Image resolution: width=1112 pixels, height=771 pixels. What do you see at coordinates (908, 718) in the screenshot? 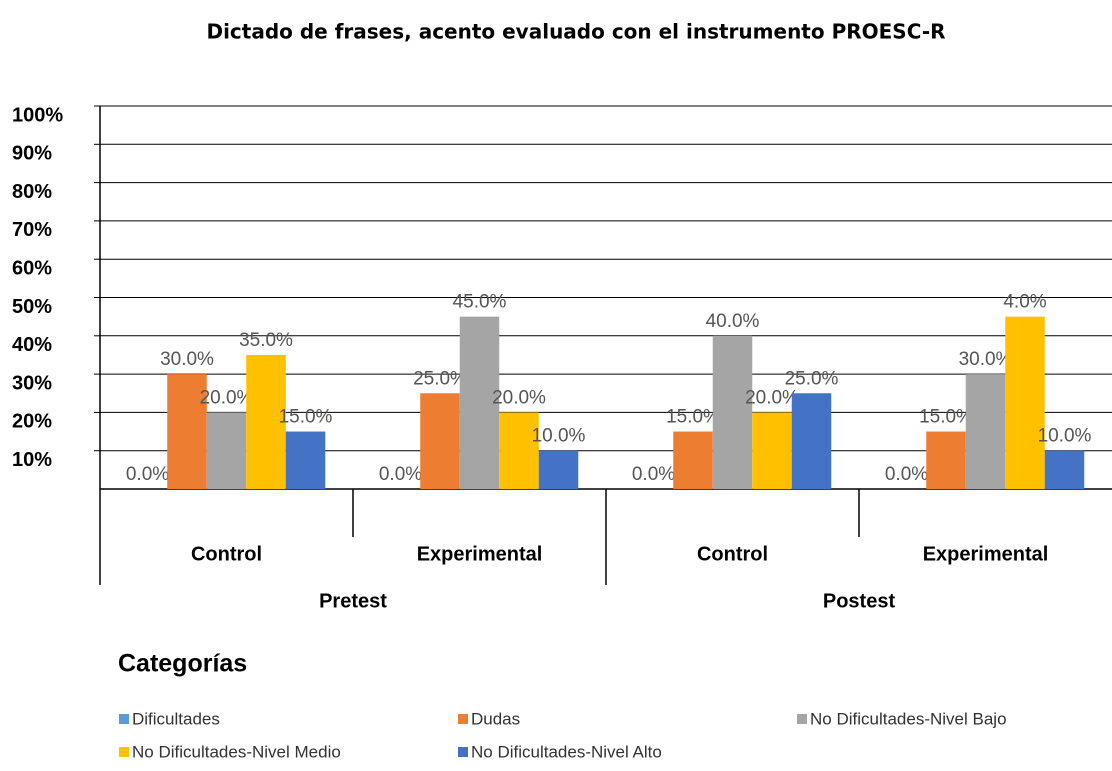
I see `legend-label: No Dificultades-Nivel Bajo` at bounding box center [908, 718].